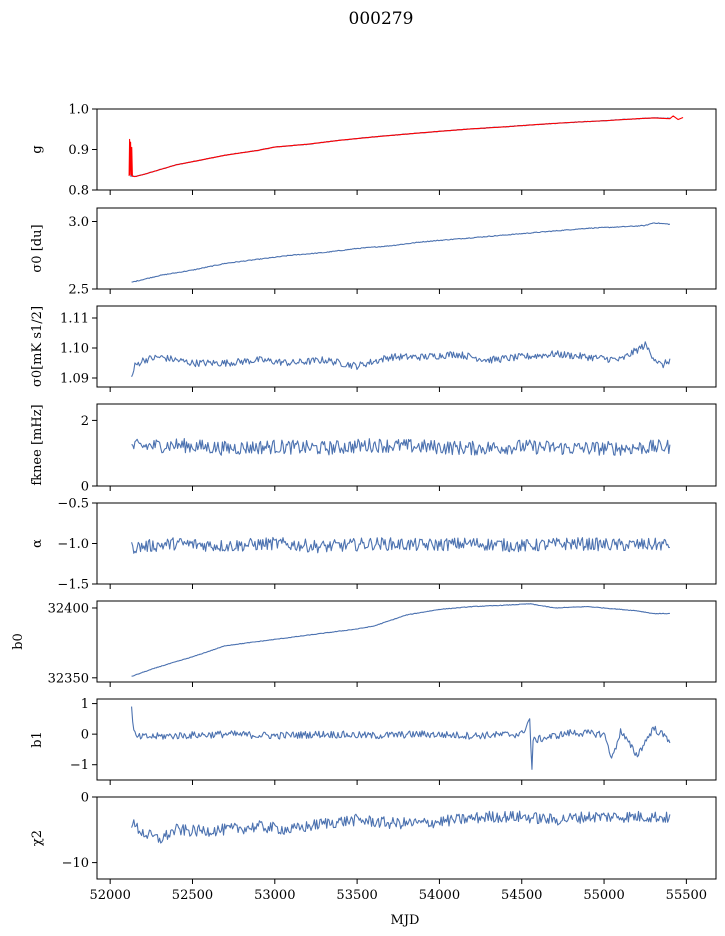 The width and height of the screenshot is (725, 936). I want to click on y-tick-label: 3.0, so click(78, 222).